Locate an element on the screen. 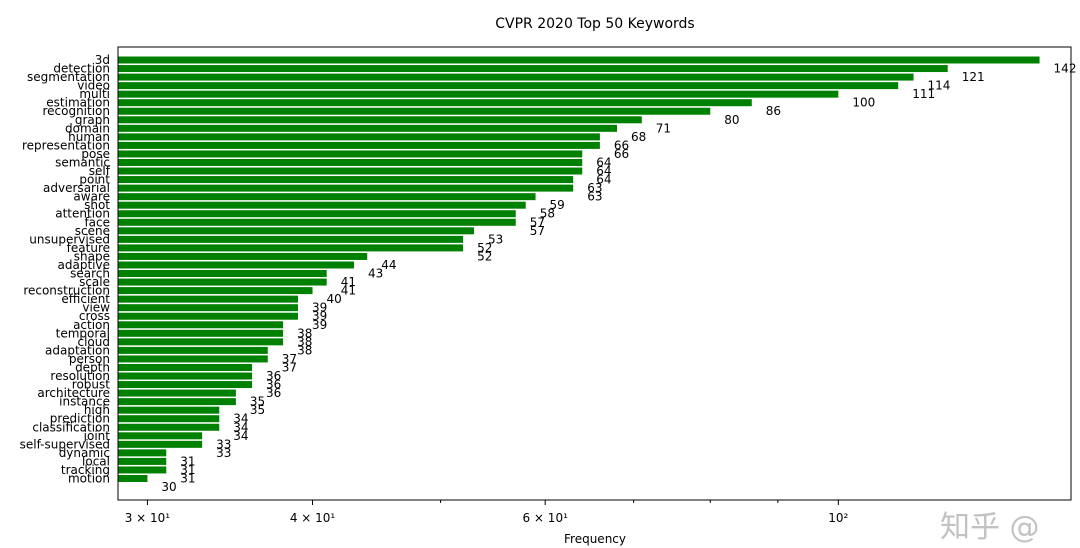 This screenshot has height=548, width=1080. category-label: recognition is located at coordinates (76, 111).